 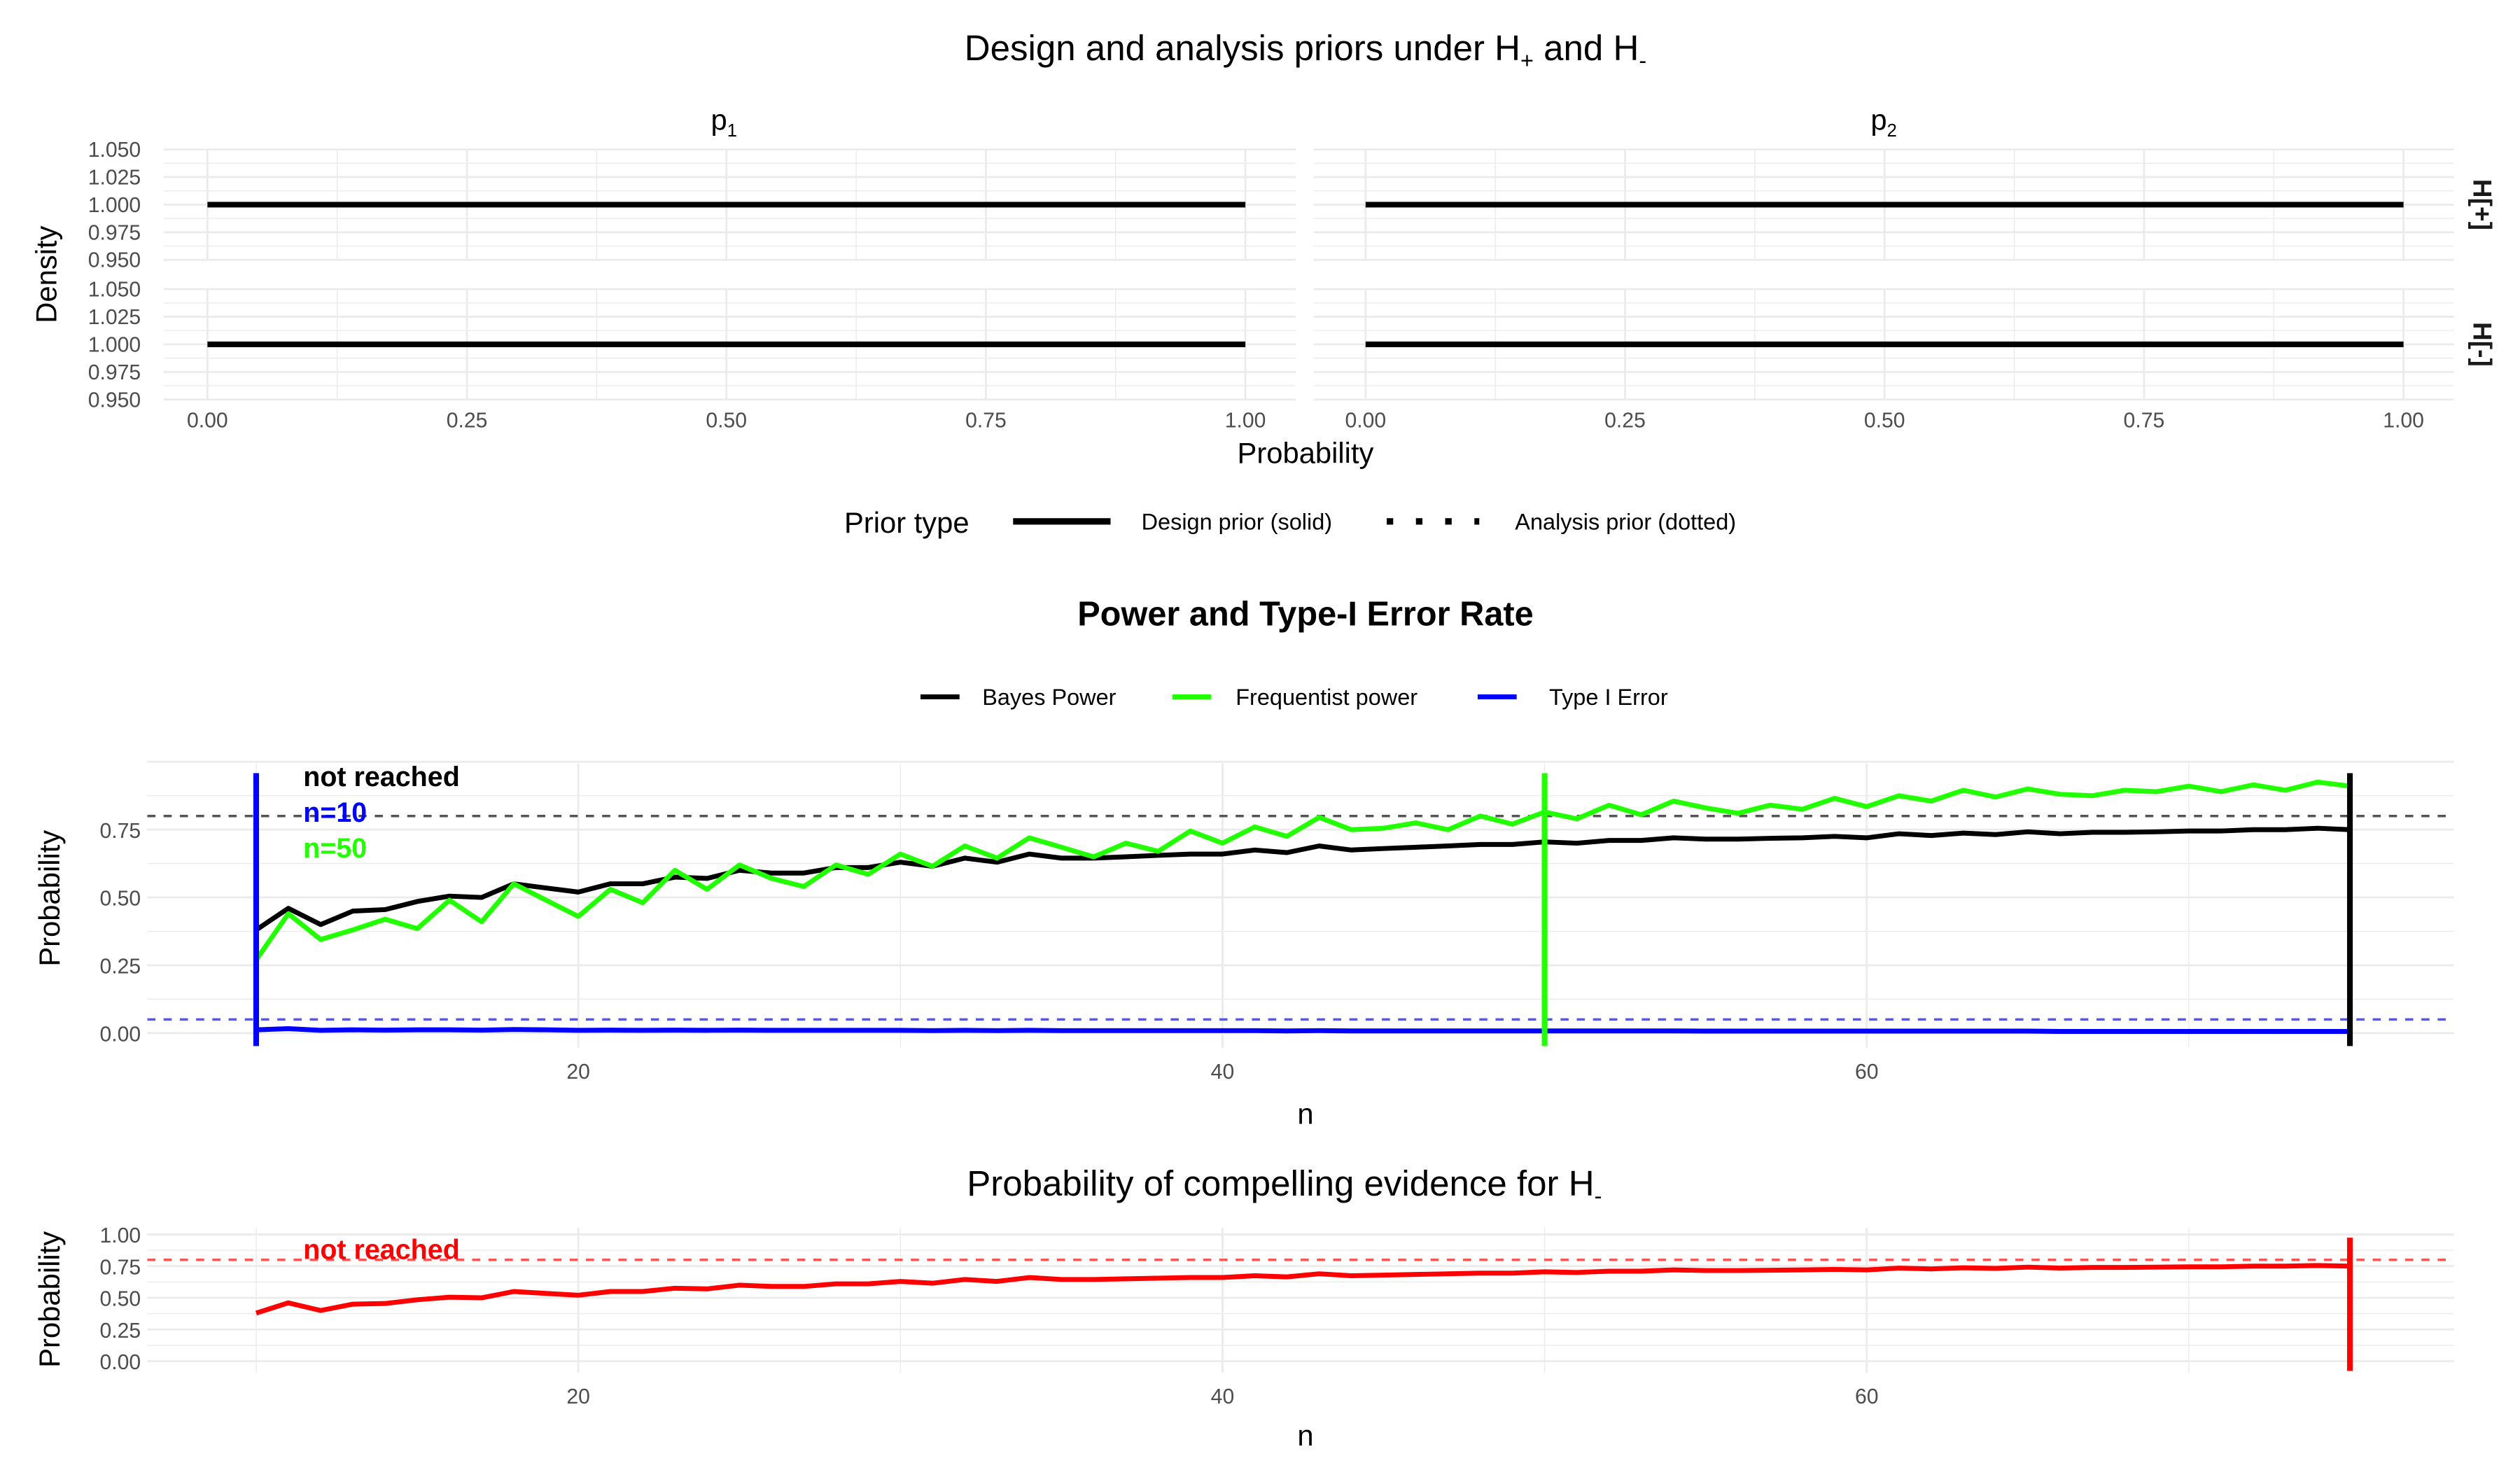 What do you see at coordinates (335, 812) in the screenshot?
I see `annotation-label: n=10` at bounding box center [335, 812].